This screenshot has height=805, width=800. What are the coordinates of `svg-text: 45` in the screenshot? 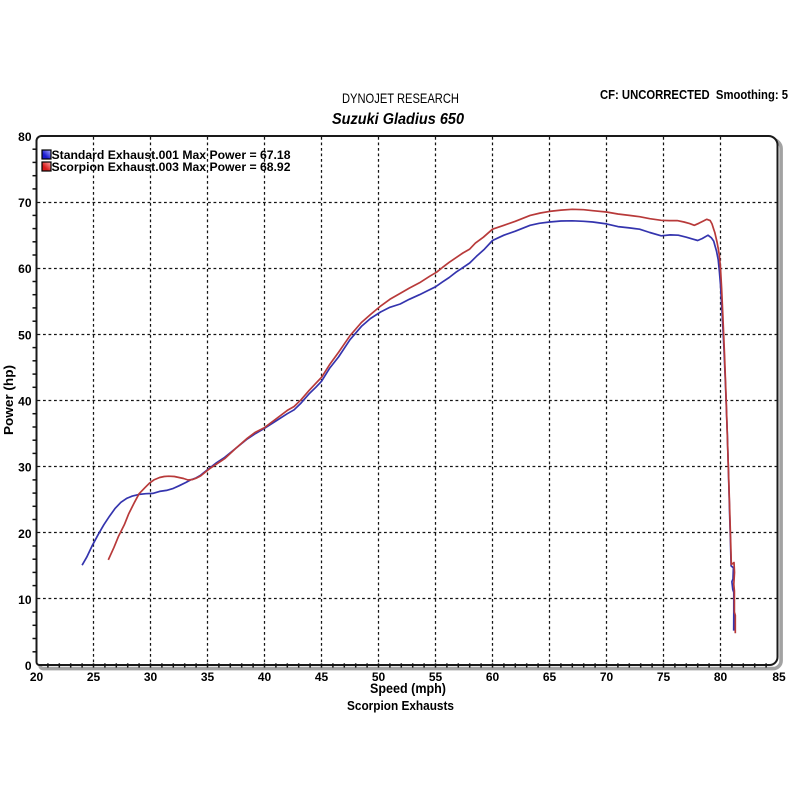 It's located at (322, 677).